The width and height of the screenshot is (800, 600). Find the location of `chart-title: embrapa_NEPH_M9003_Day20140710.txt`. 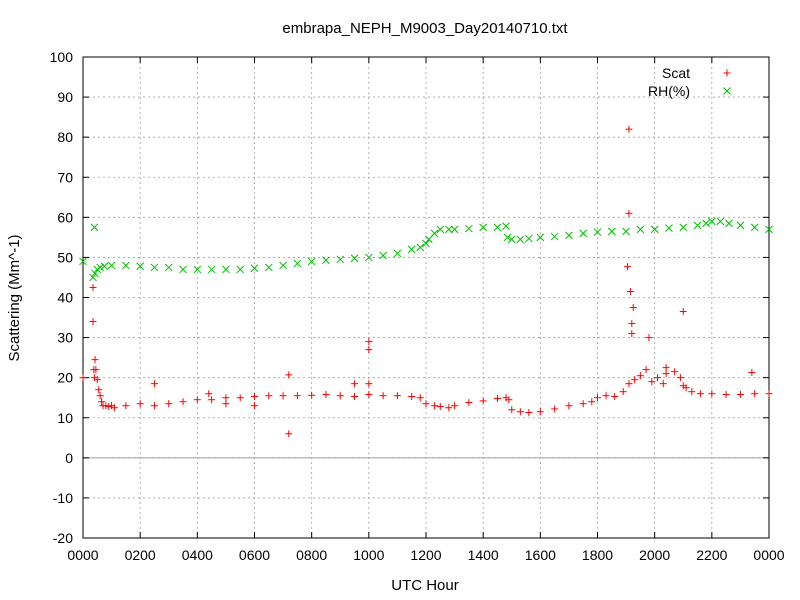

chart-title: embrapa_NEPH_M9003_Day20140710.txt is located at coordinates (425, 28).